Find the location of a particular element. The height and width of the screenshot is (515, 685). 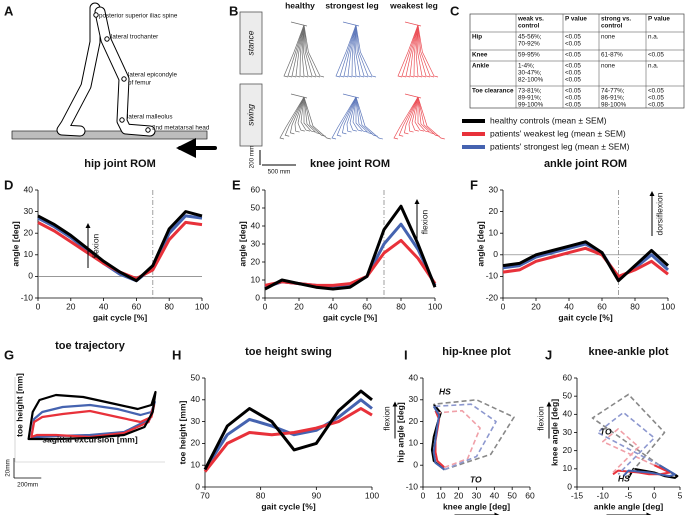

panel-letter: C is located at coordinates (455, 10).